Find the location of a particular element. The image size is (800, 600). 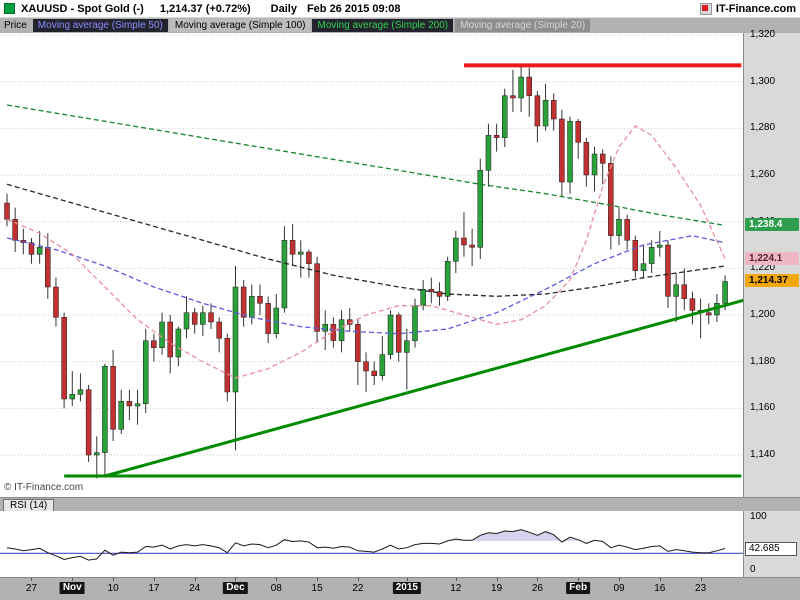

x-tick-label: Nov is located at coordinates (72, 588).